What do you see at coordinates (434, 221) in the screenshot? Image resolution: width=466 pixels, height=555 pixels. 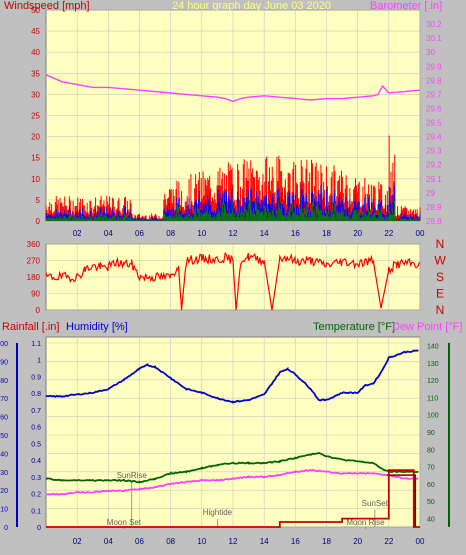 I see `barometer-tick-label: 28.8` at bounding box center [434, 221].